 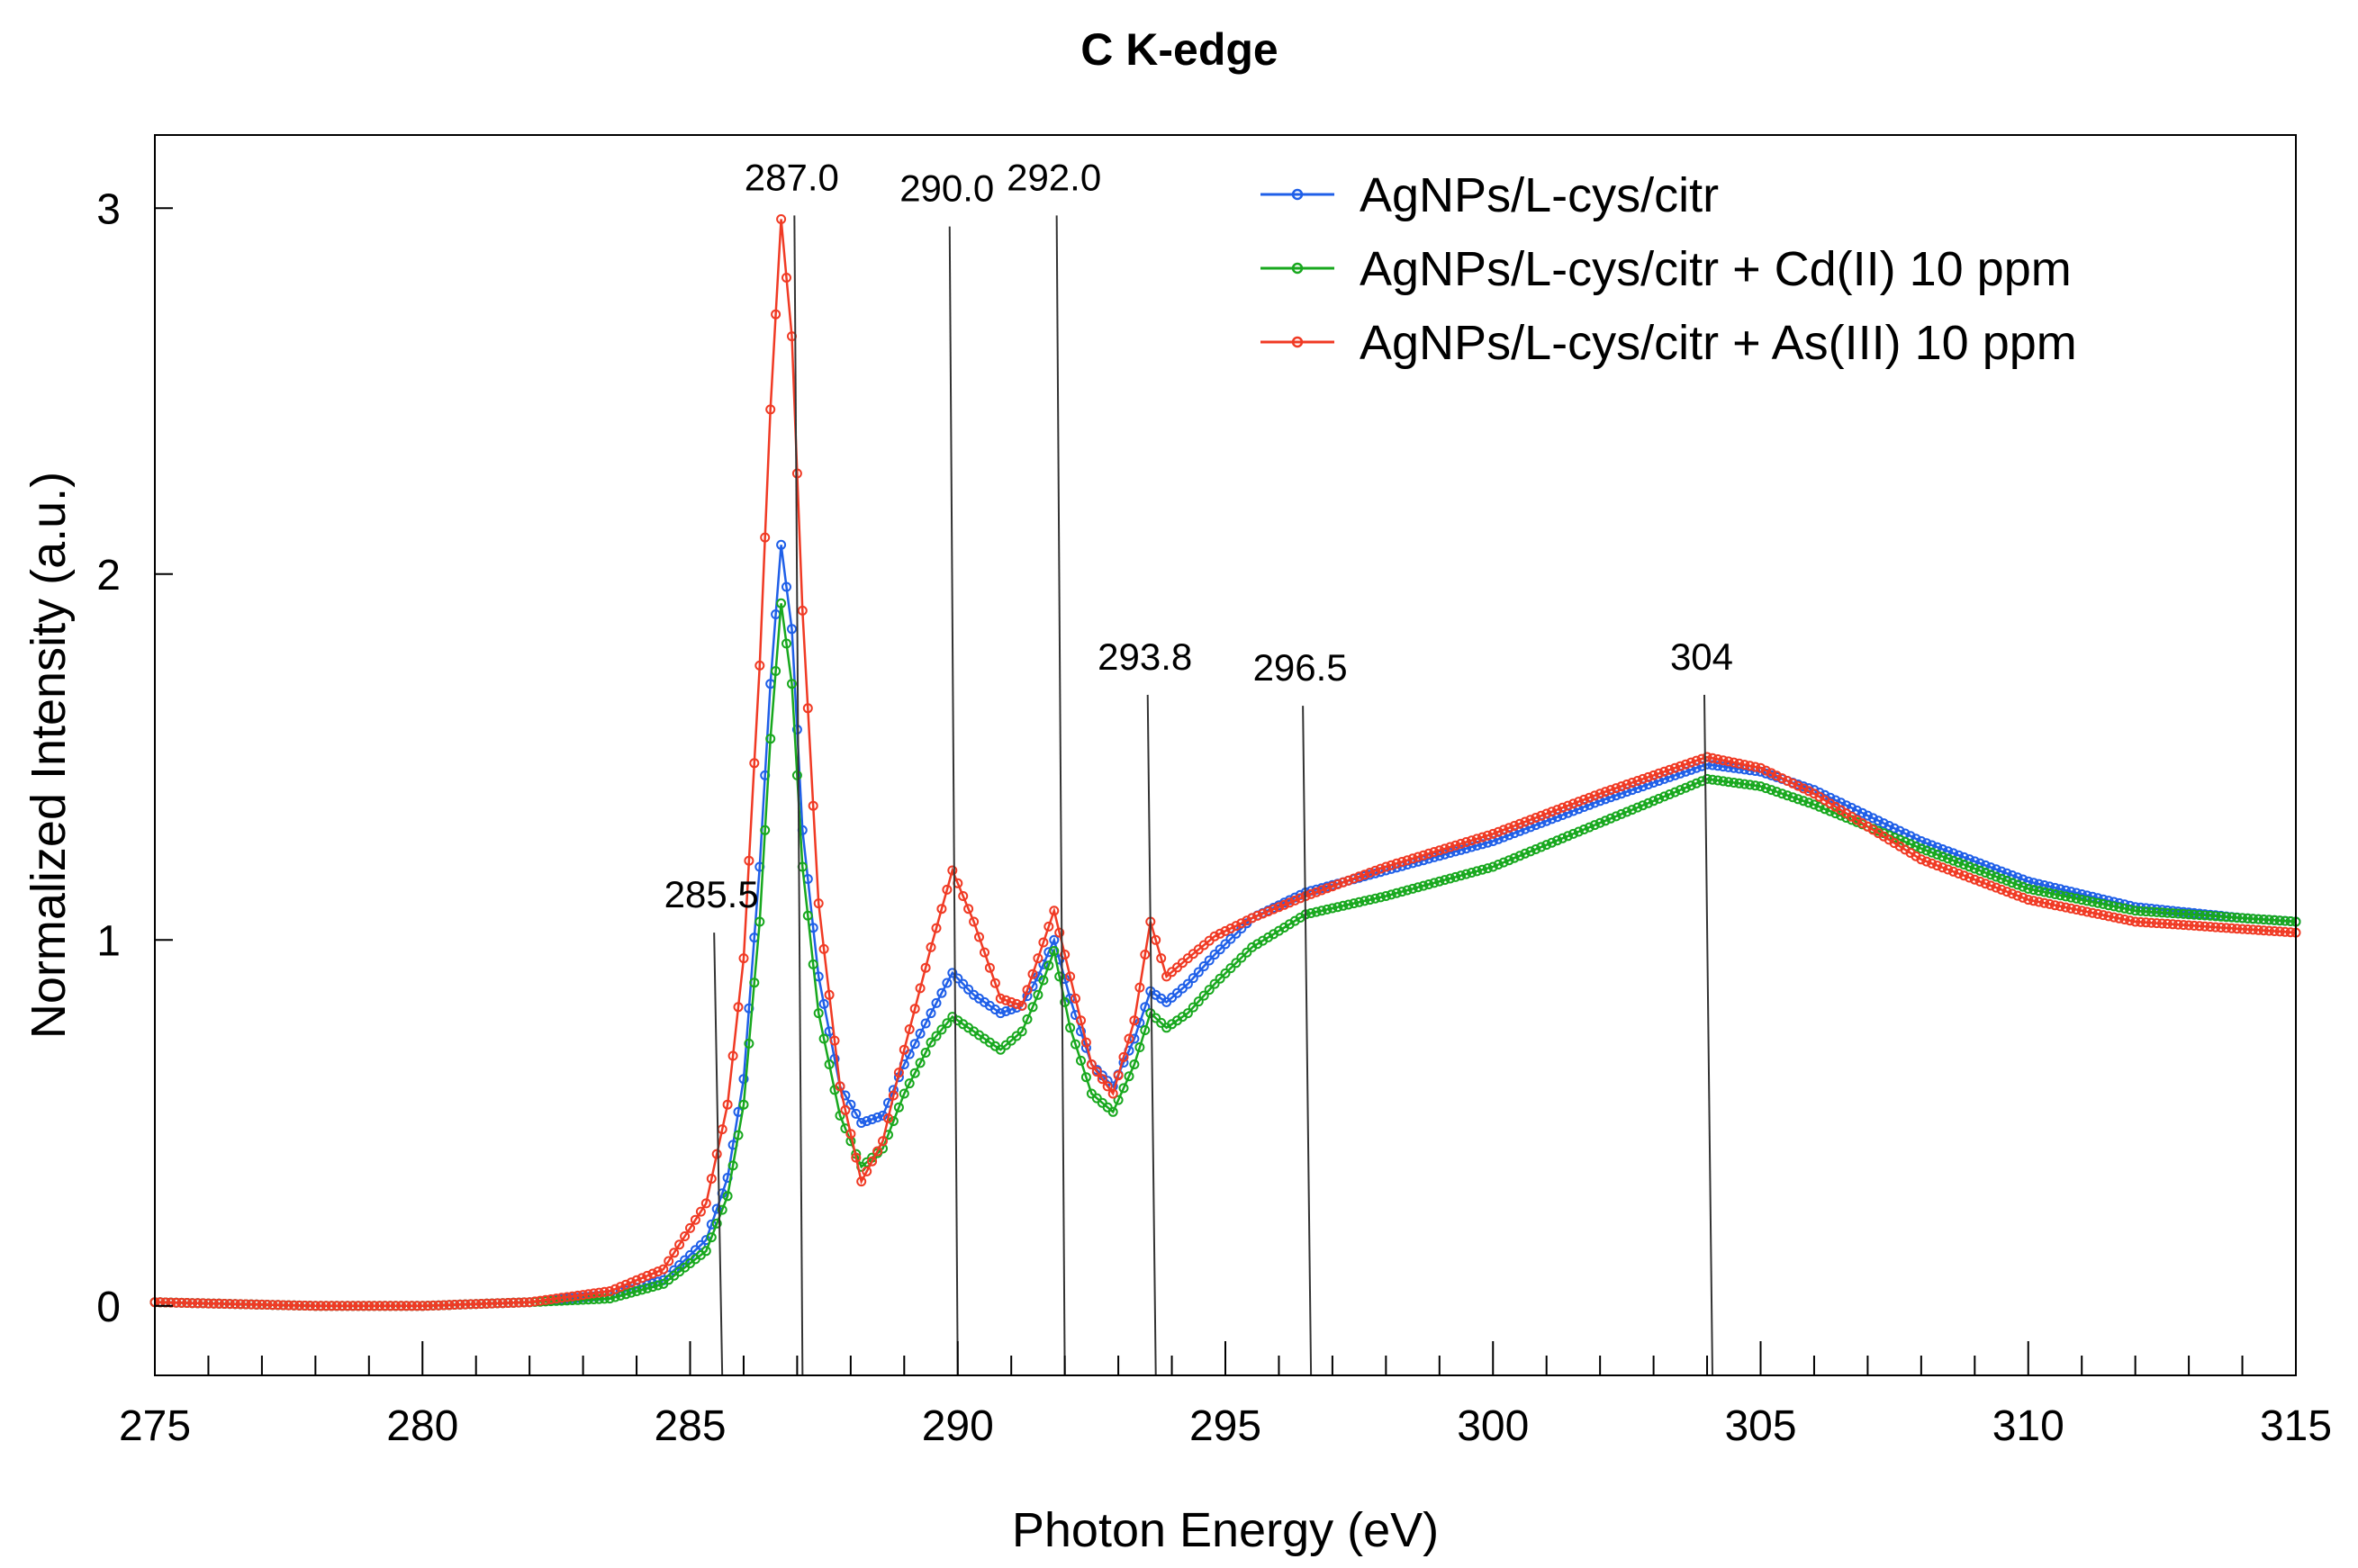 I want to click on x-tick-label: 310, so click(x=2028, y=1426).